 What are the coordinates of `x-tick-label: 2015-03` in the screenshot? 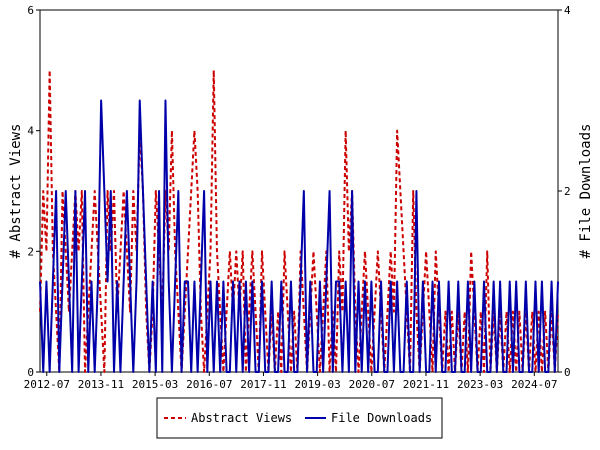 It's located at (155, 384).